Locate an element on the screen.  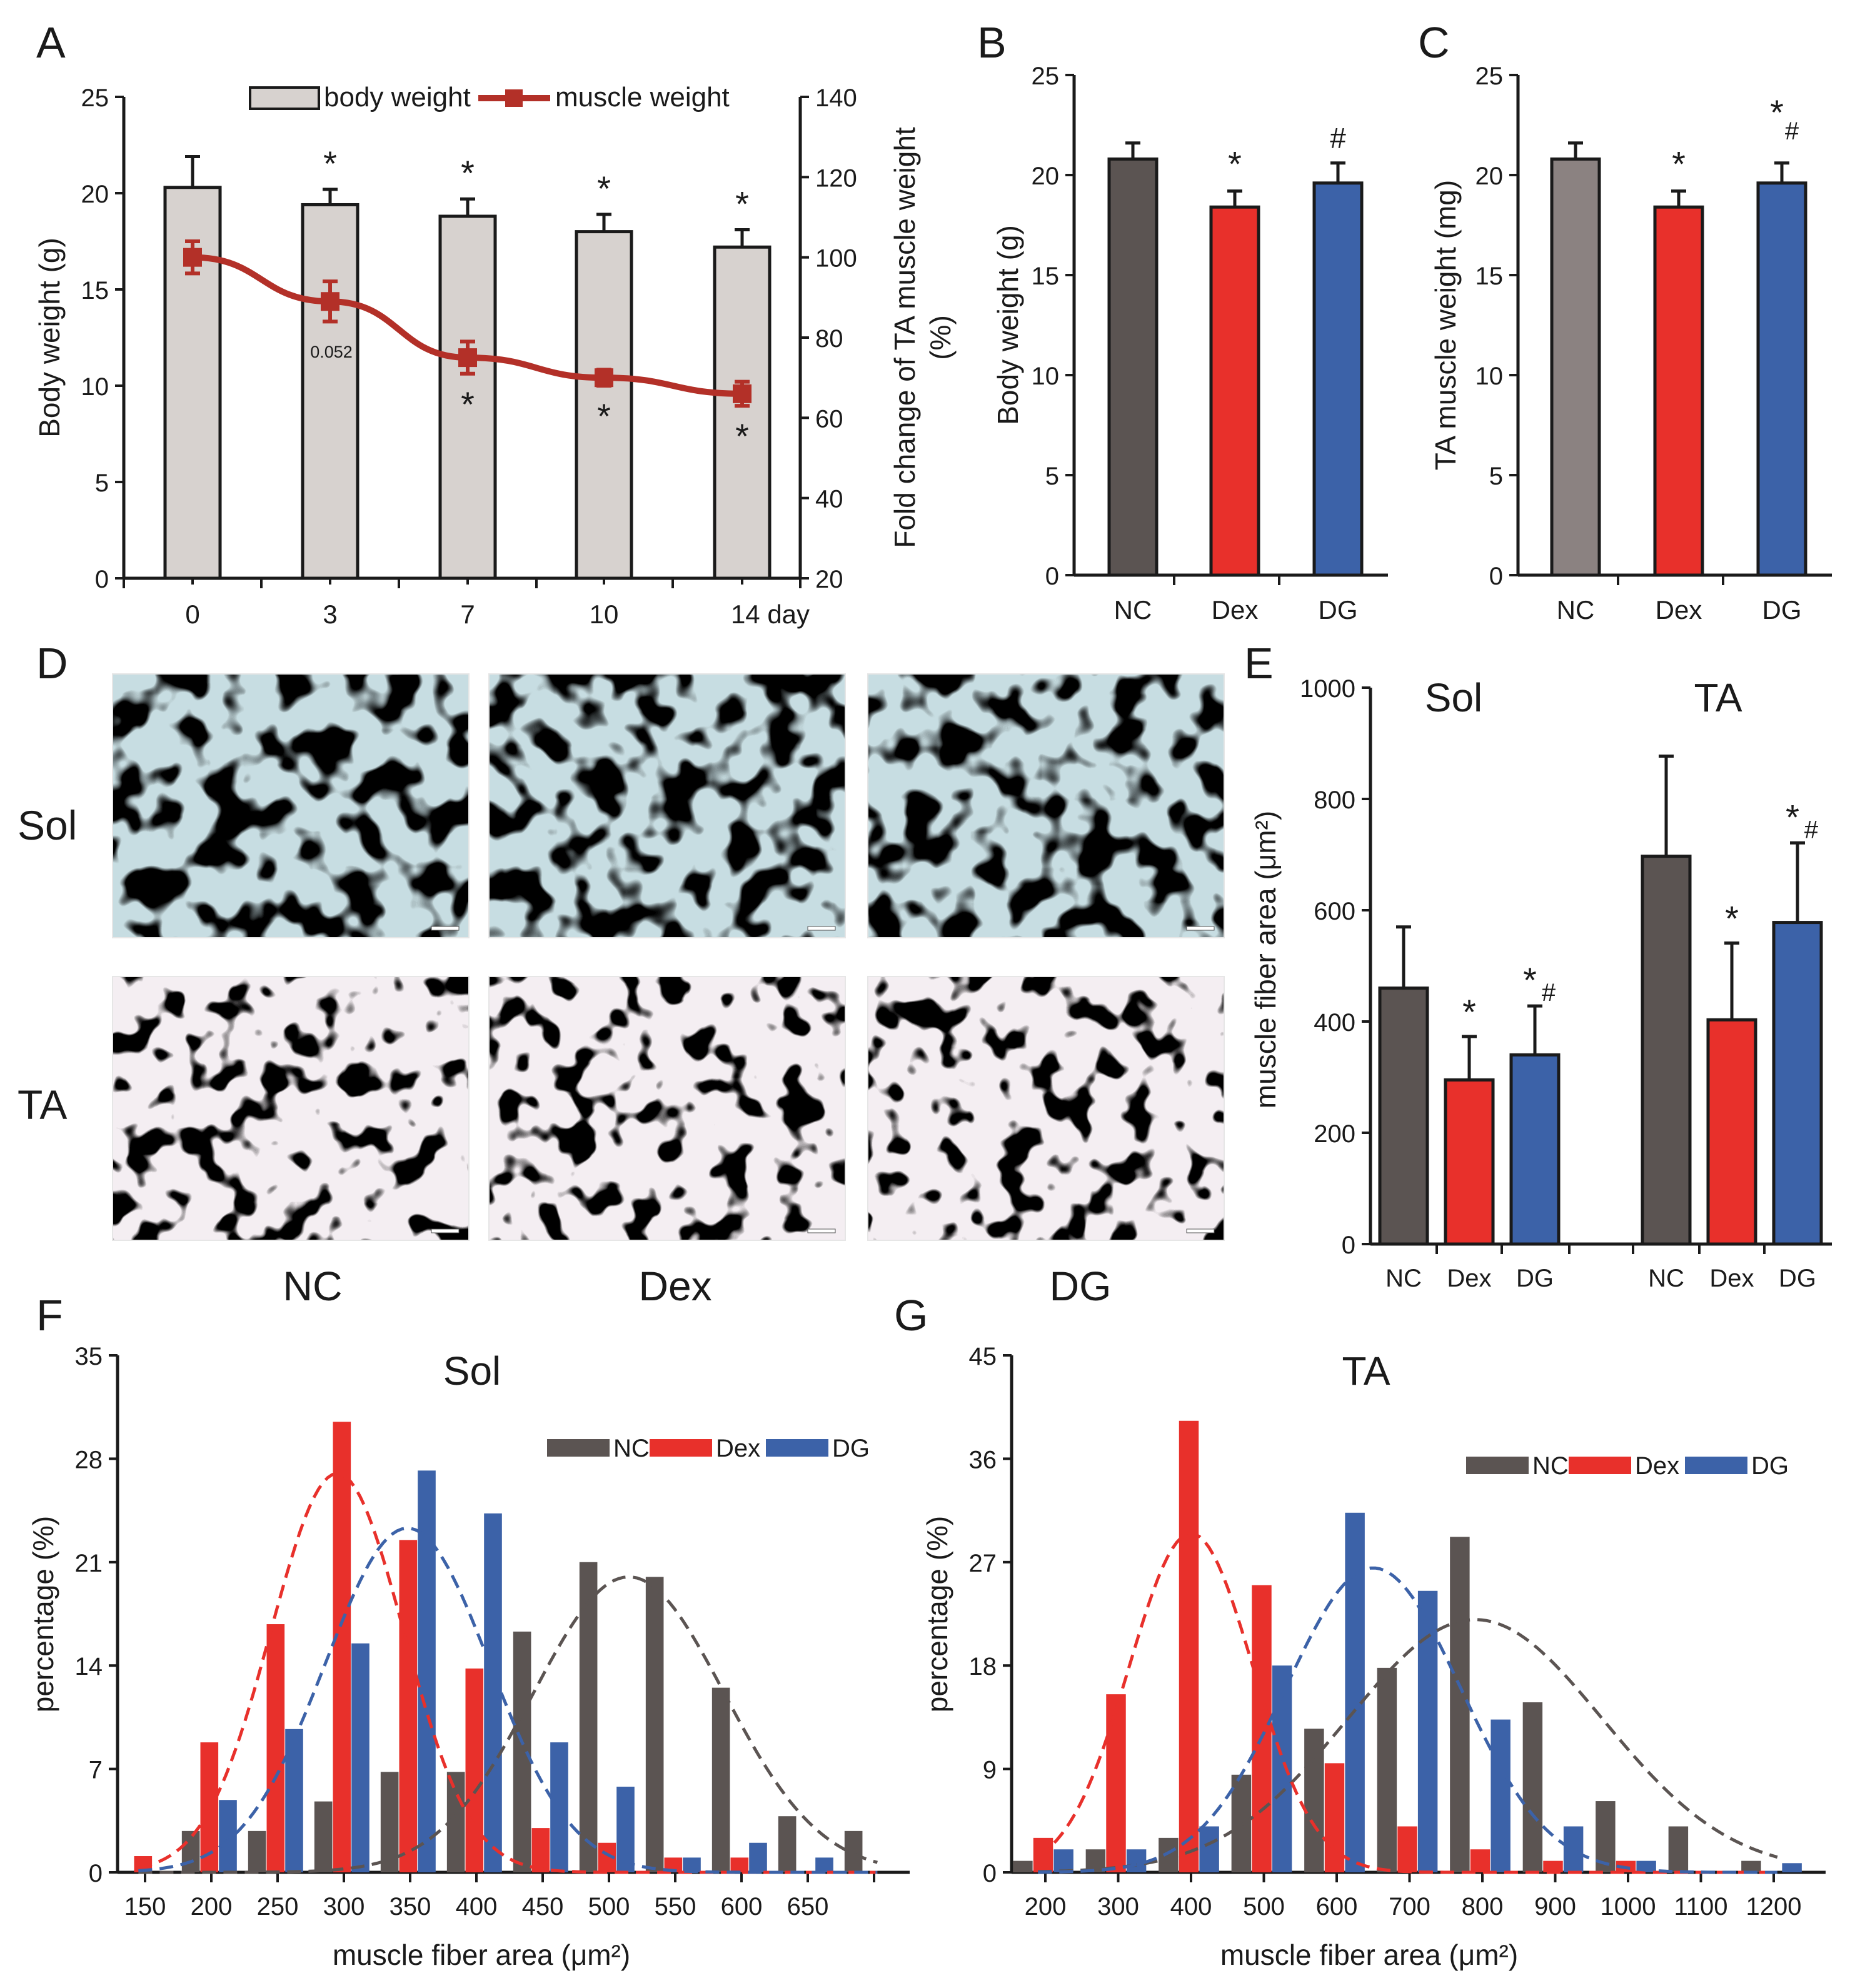
histology-ta-nc-tissue is located at coordinates (291, 1108).